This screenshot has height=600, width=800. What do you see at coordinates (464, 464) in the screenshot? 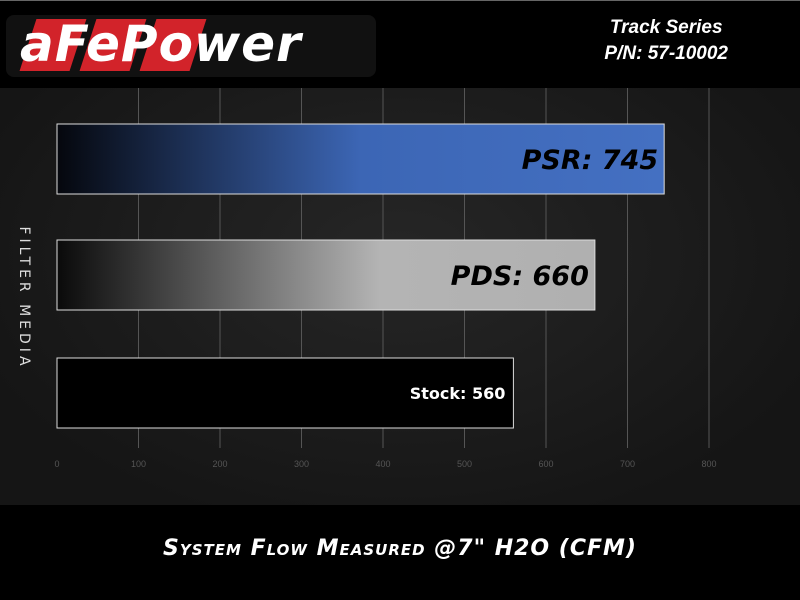
I see `x-tick-label: 500` at bounding box center [464, 464].